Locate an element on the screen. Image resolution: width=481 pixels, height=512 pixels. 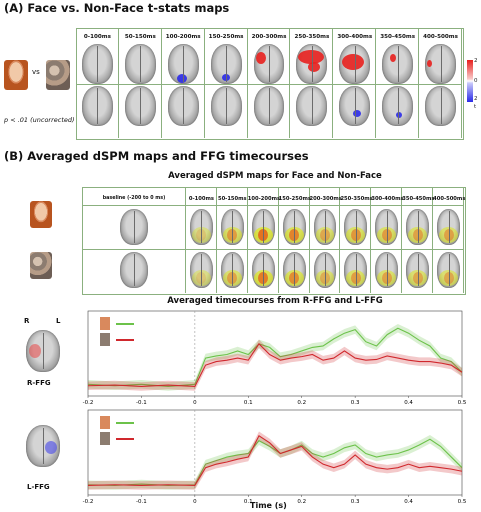
dspm-window-header: 0-100ms is located at coordinates (201, 199).